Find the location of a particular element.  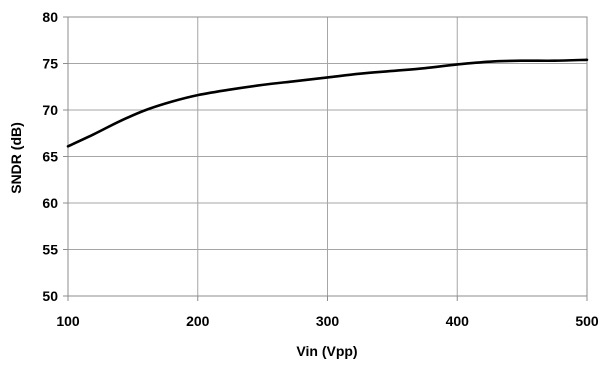

y-tick-label: 55 is located at coordinates (50, 250).